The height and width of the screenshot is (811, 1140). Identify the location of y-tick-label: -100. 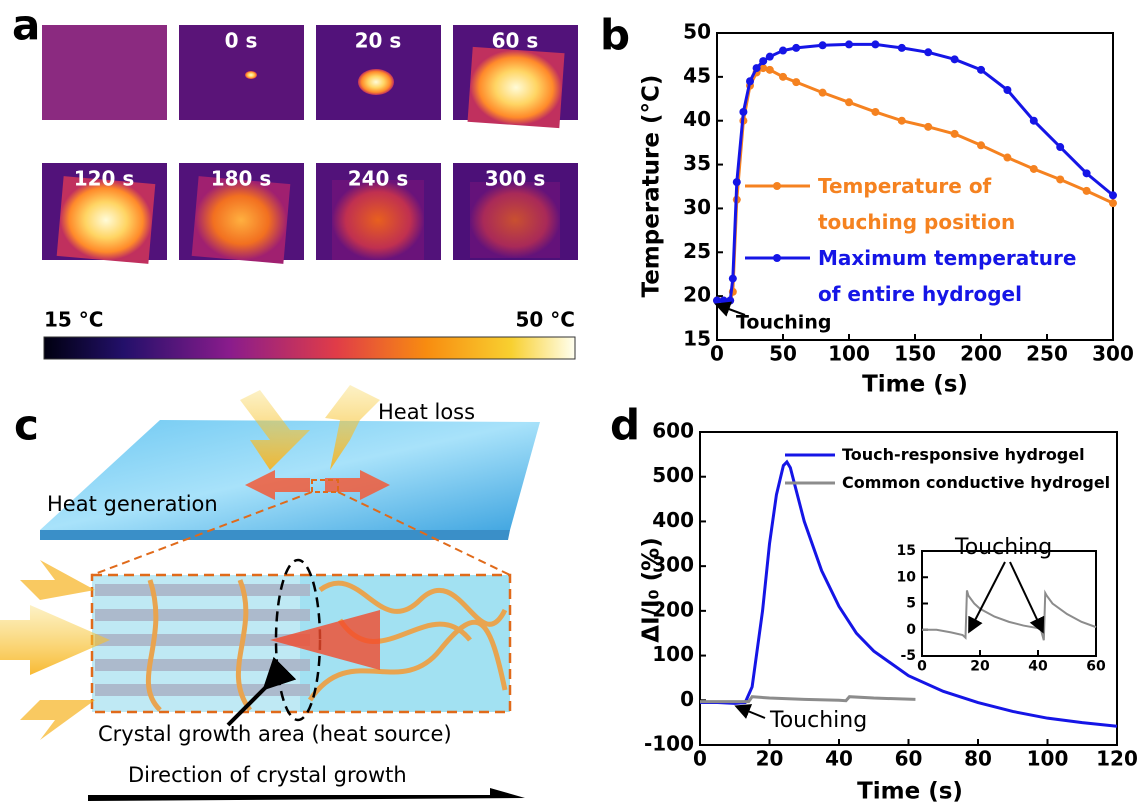
(669, 744).